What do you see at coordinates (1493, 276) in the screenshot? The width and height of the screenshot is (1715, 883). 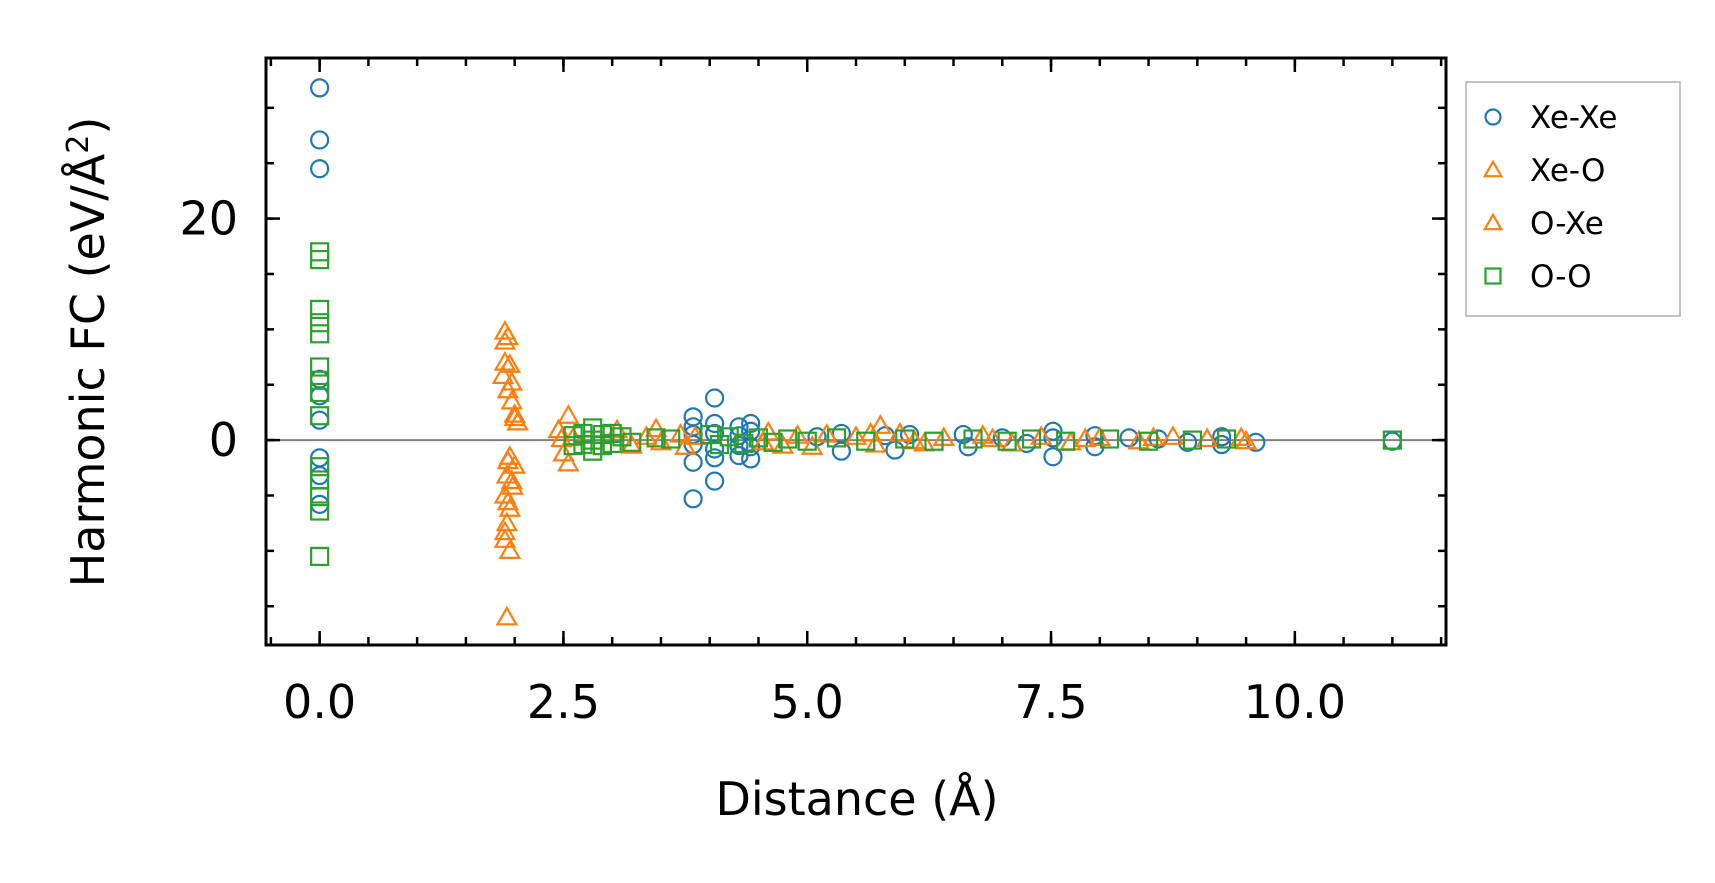 I see `legend-marker-o-o` at bounding box center [1493, 276].